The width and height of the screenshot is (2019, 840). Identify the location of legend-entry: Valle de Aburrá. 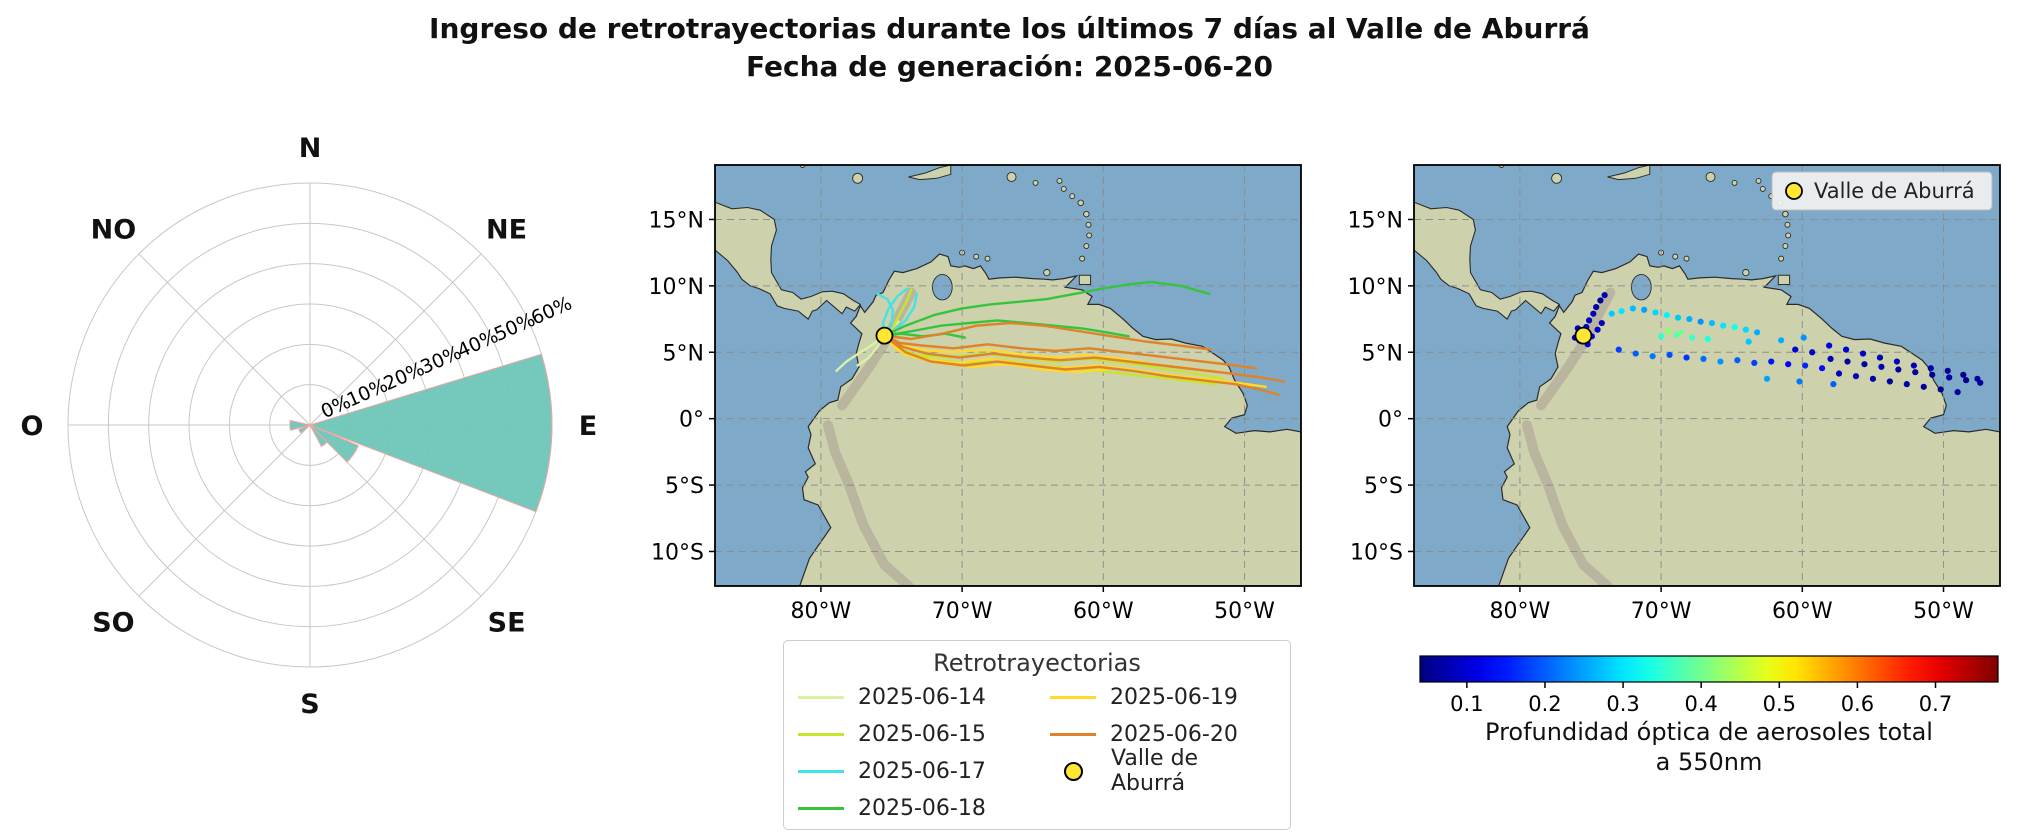
(1163, 771).